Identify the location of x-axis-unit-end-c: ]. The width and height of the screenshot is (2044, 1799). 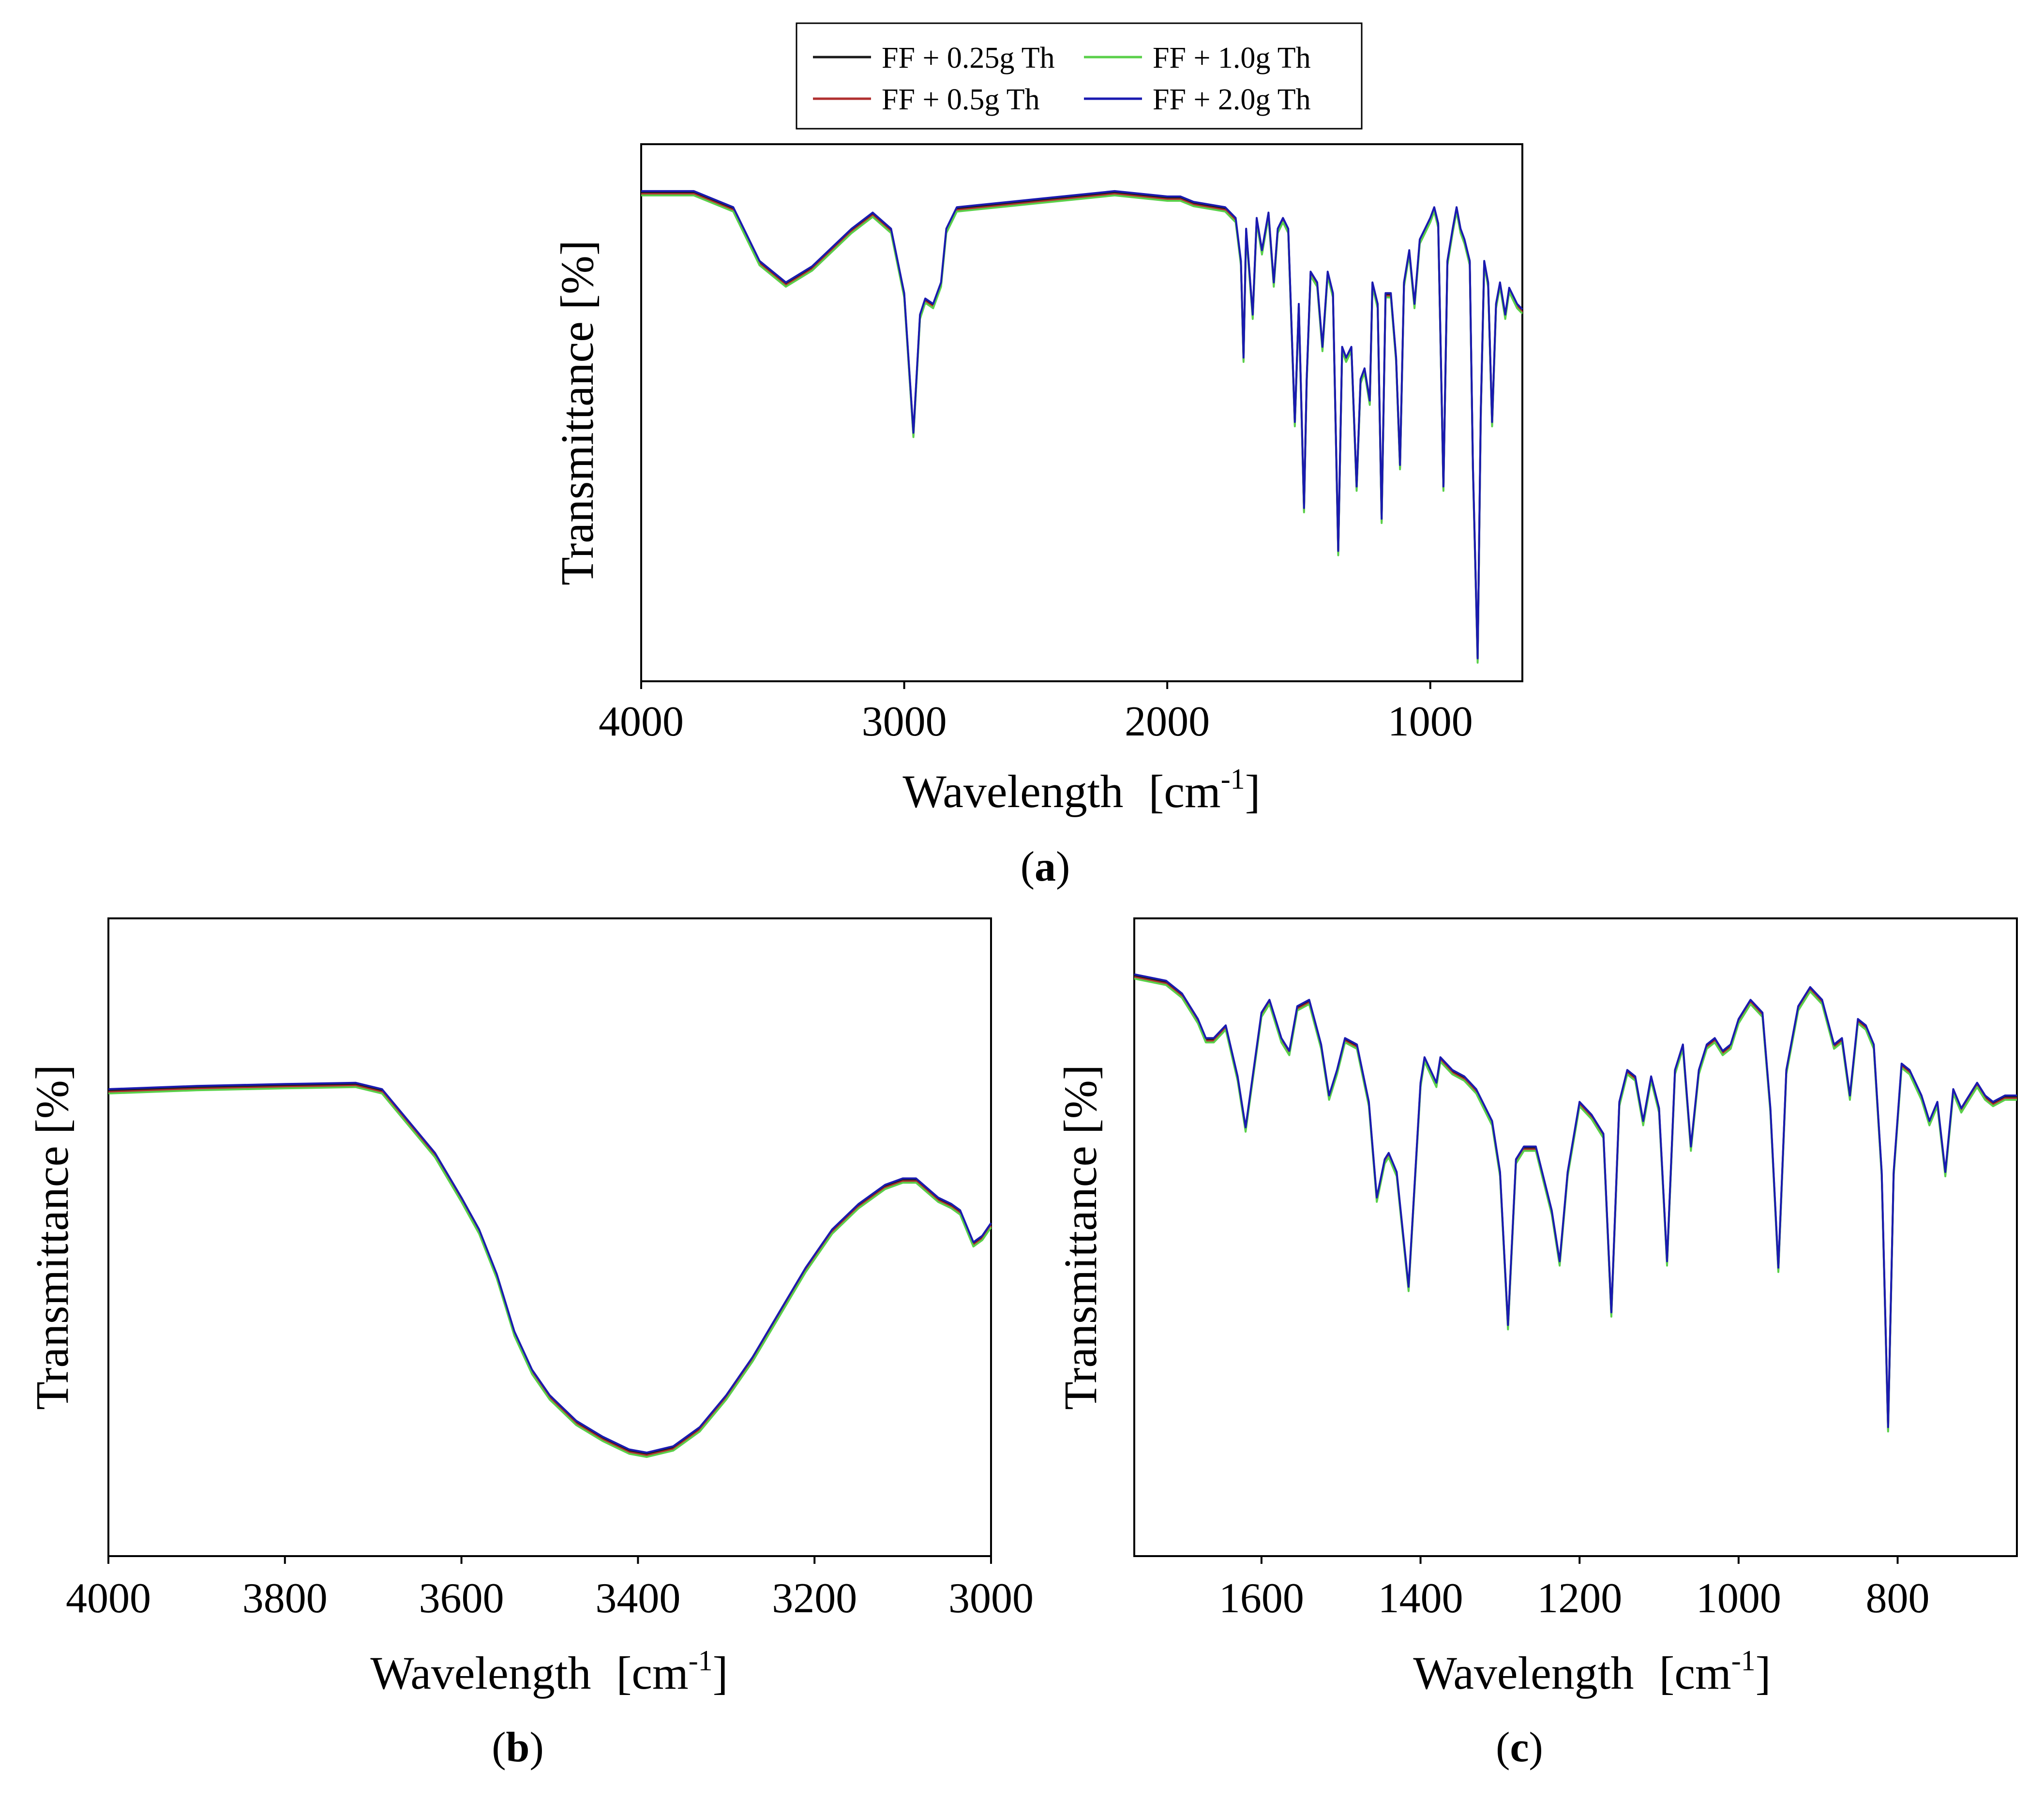
(1763, 1673).